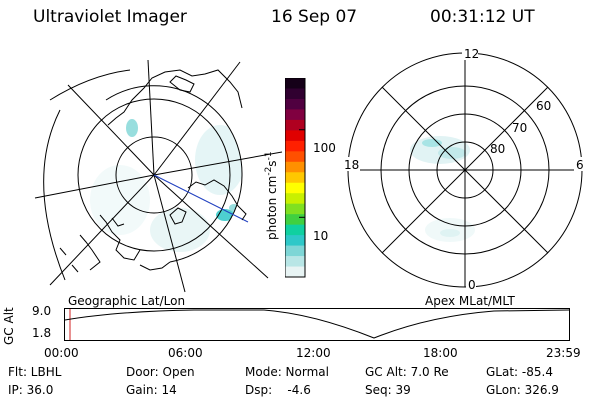  Describe the element at coordinates (497, 149) in the screenshot. I see `mlat-label-80: 80` at that location.